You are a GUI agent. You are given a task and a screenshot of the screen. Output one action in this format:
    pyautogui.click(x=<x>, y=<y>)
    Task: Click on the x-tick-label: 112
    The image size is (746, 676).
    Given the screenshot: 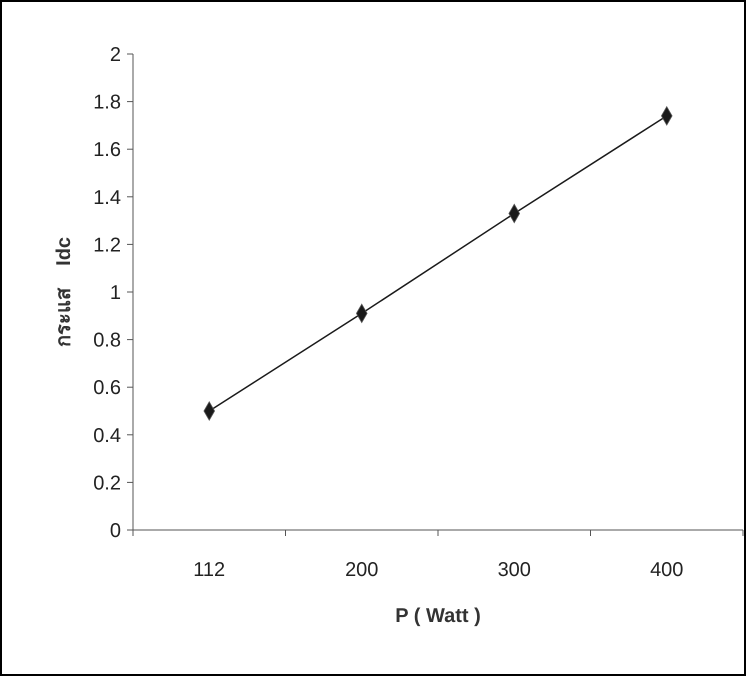 What is the action you would take?
    pyautogui.click(x=209, y=570)
    